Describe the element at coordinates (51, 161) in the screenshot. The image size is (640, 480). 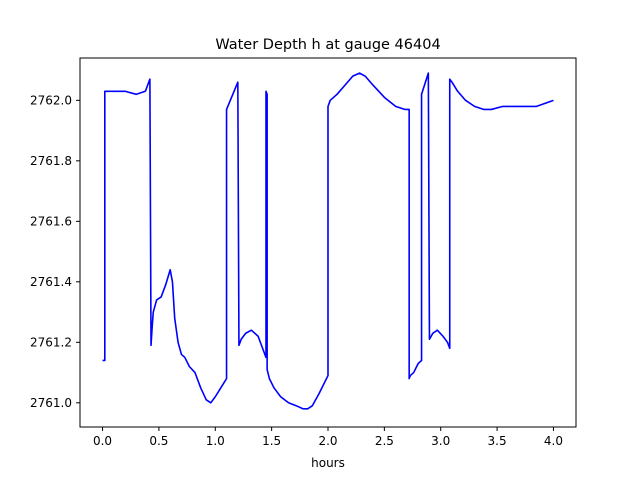
I see `y-tick-label: 2761.8` at that location.